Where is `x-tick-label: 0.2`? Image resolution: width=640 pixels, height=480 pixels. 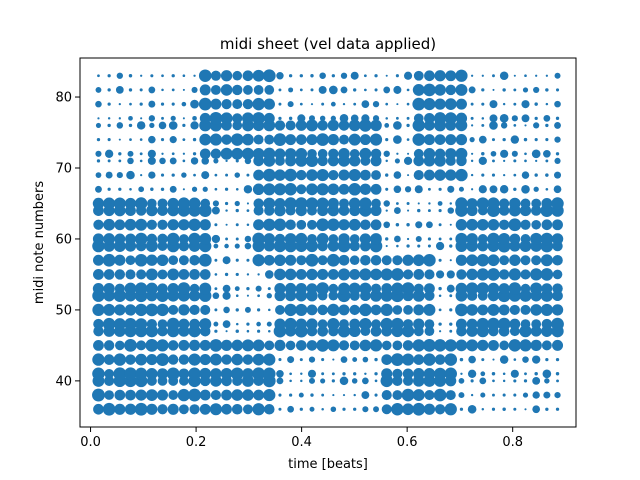 x-tick-label: 0.2 is located at coordinates (196, 442).